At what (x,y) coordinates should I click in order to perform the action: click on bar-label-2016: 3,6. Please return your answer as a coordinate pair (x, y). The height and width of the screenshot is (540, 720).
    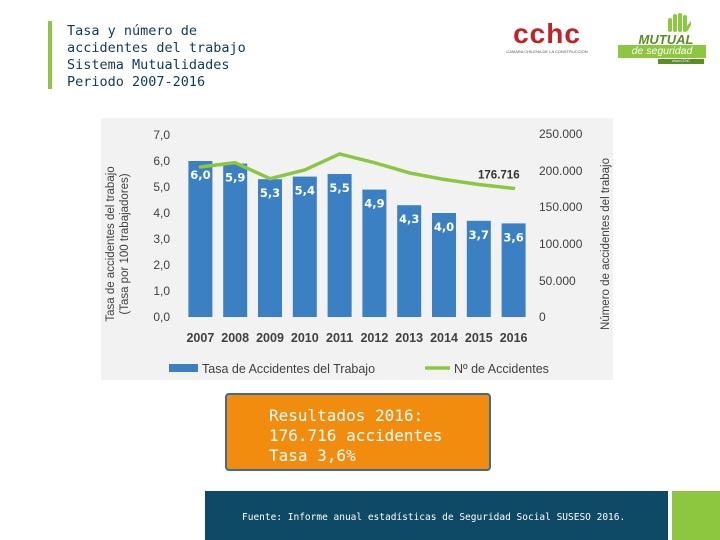
    Looking at the image, I should click on (513, 237).